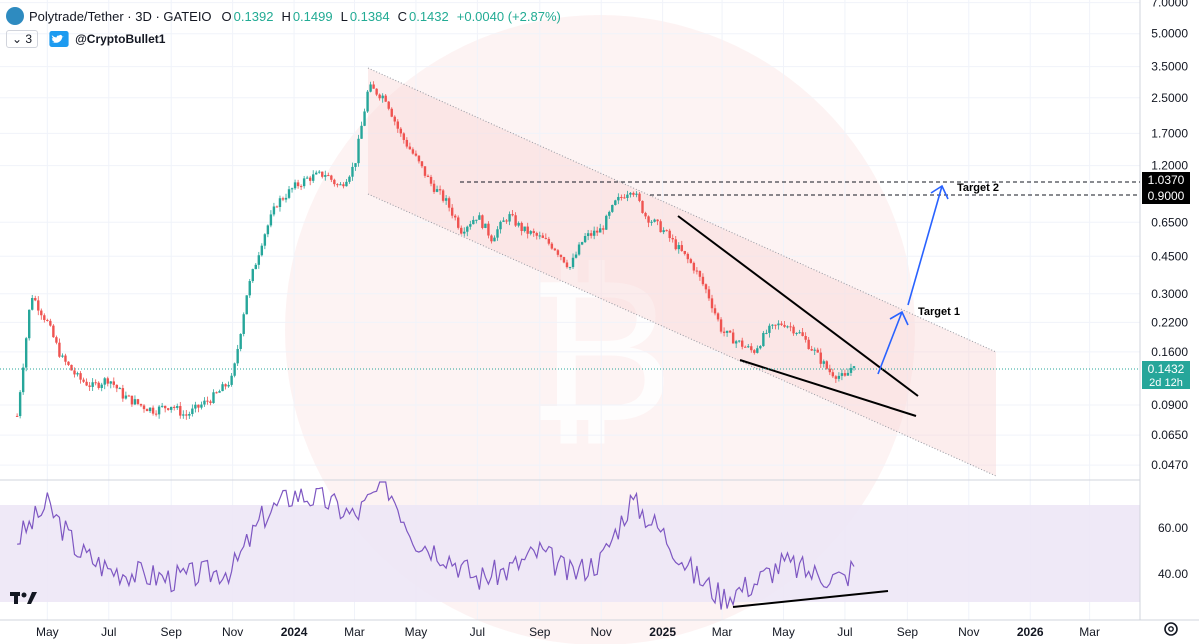 Image resolution: width=1199 pixels, height=644 pixels. I want to click on time-tick-label: Mar, so click(1089, 632).